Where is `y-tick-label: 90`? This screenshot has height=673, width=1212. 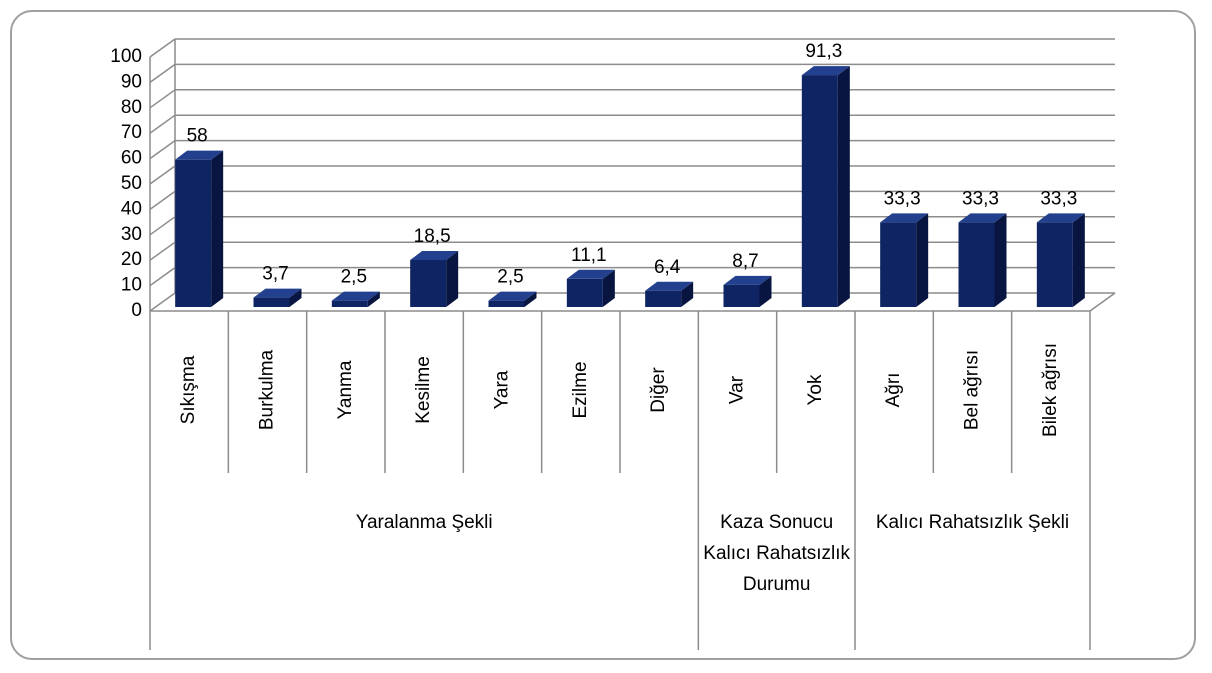
y-tick-label: 90 is located at coordinates (131, 81).